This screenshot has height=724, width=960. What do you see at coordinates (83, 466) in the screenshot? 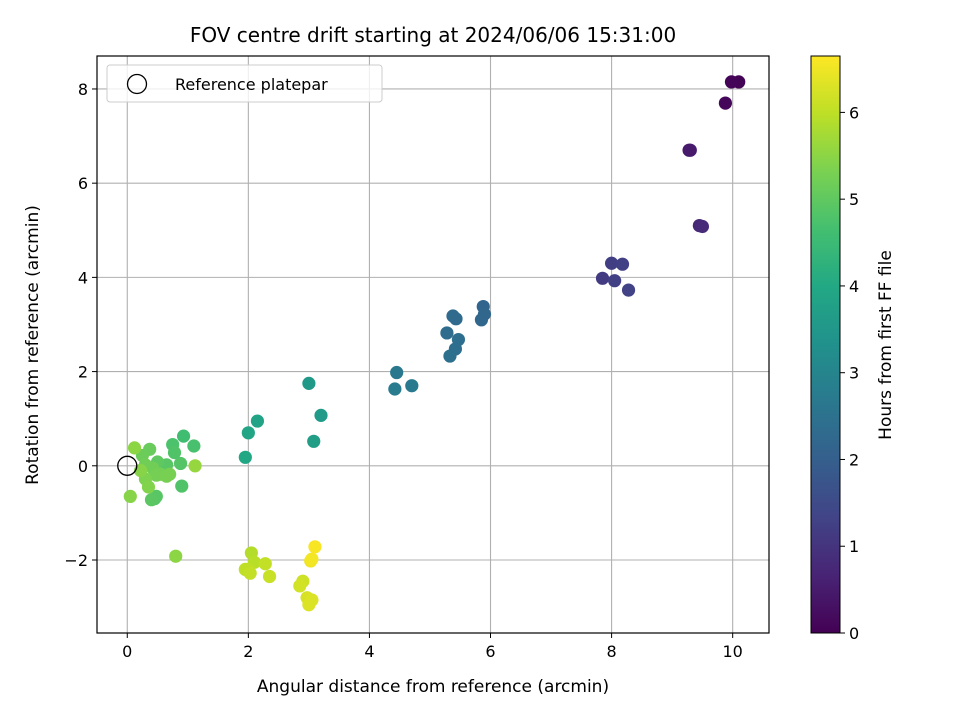
I see `y-tick-label: 0` at bounding box center [83, 466].